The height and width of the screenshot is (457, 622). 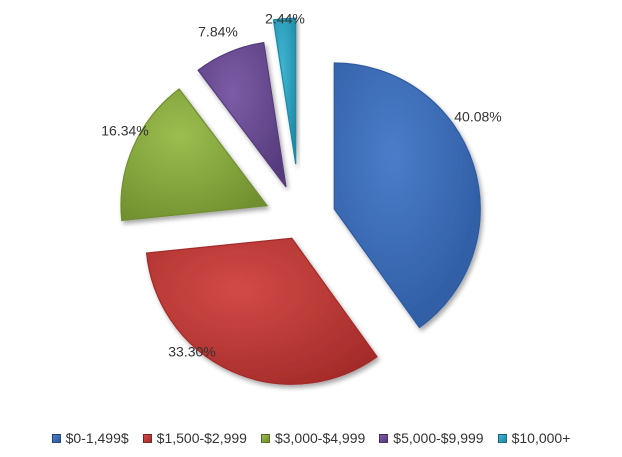 I want to click on data-label-5: 2.44%, so click(x=285, y=19).